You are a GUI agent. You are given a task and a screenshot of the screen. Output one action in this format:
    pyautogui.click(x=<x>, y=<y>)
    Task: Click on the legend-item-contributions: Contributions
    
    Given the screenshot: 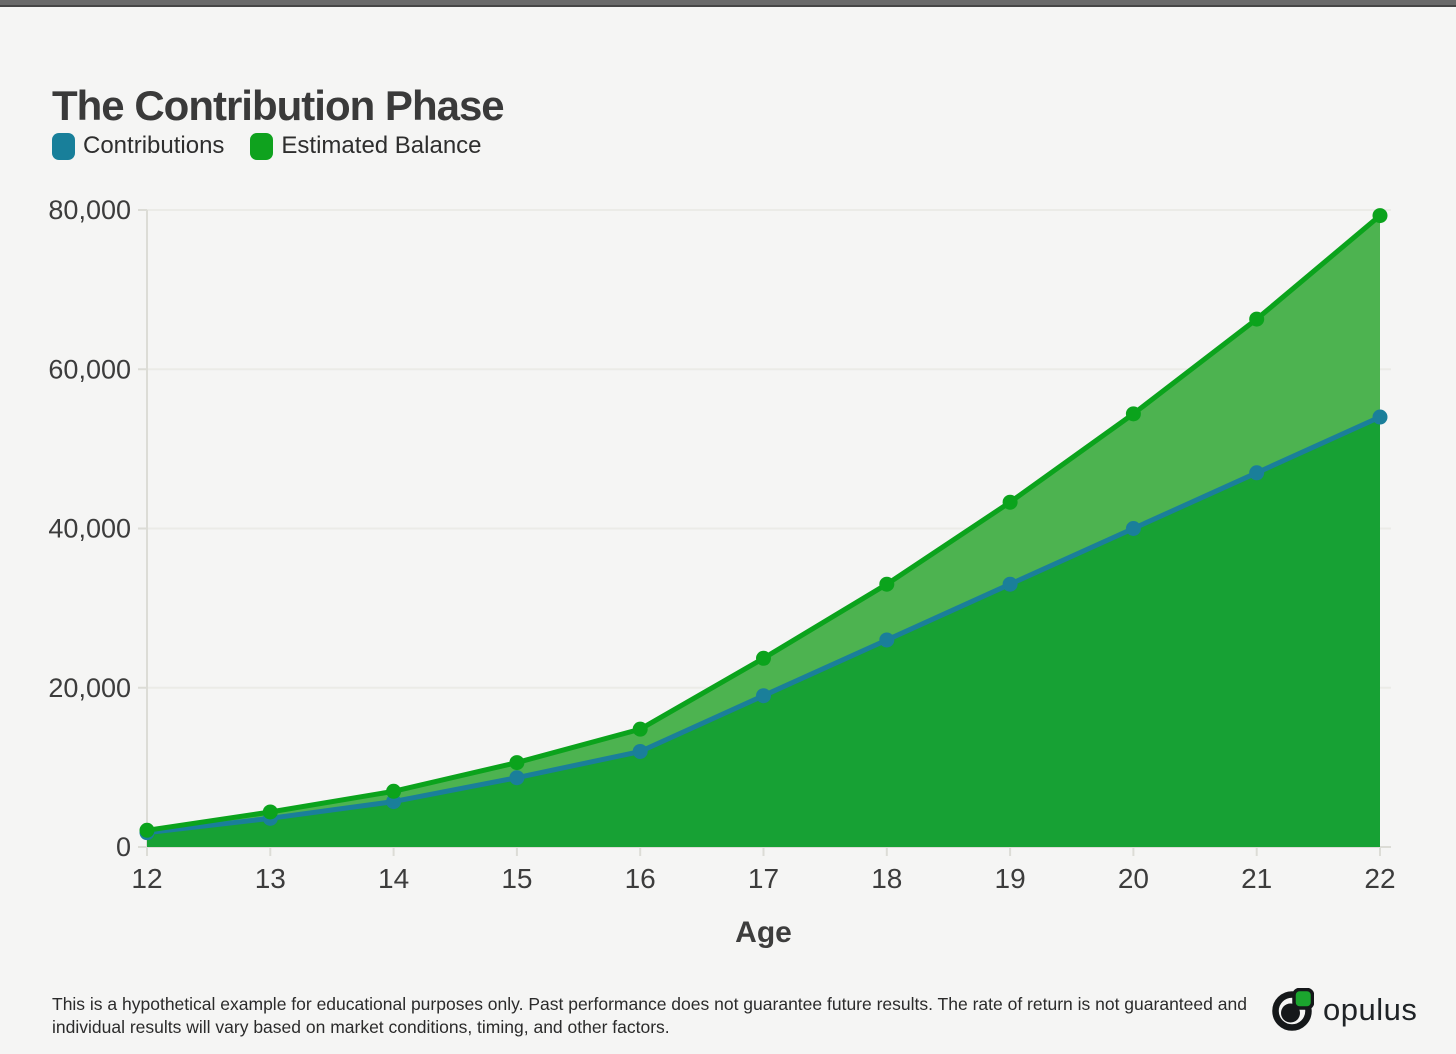 What is the action you would take?
    pyautogui.click(x=138, y=146)
    